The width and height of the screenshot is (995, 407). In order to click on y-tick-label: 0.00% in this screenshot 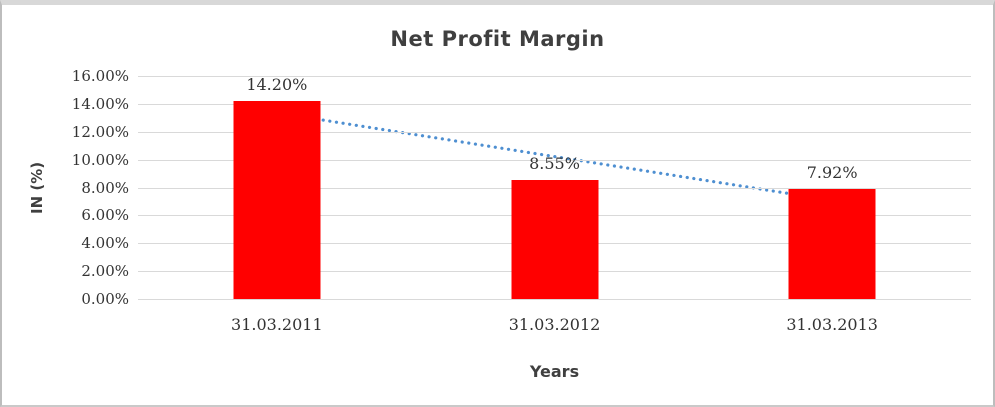, I will do `click(105, 299)`.